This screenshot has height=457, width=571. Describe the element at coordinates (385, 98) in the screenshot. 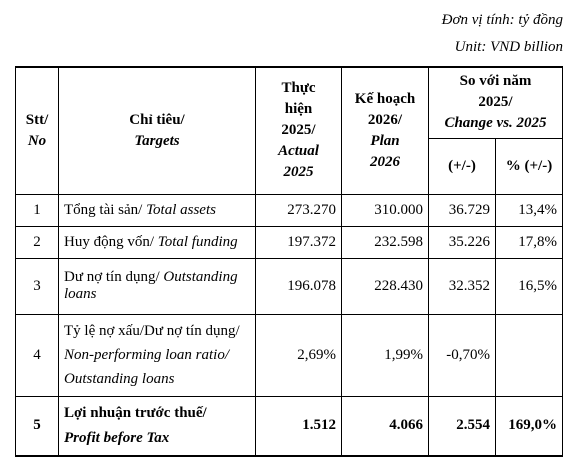

I see `header-plan-vi-1: Kế hoạch` at that location.